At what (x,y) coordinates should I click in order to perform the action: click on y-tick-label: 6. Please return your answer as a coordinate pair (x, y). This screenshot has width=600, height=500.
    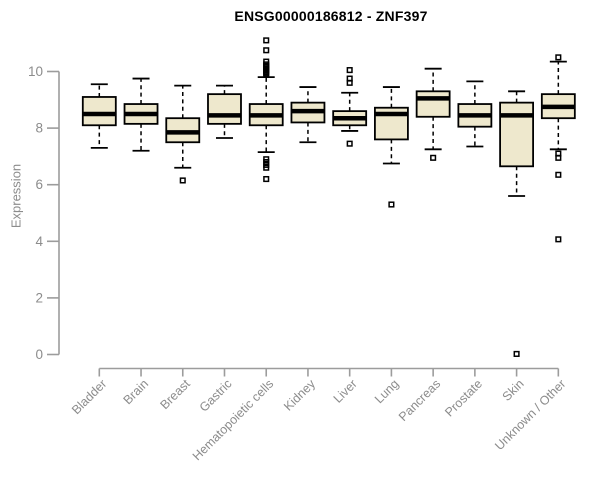
    Looking at the image, I should click on (39, 184).